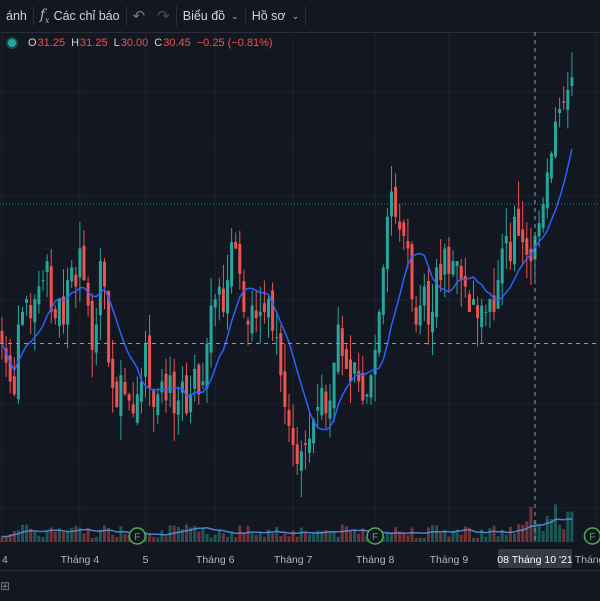  What do you see at coordinates (94, 43) in the screenshot?
I see `high-value: 31.25` at bounding box center [94, 43].